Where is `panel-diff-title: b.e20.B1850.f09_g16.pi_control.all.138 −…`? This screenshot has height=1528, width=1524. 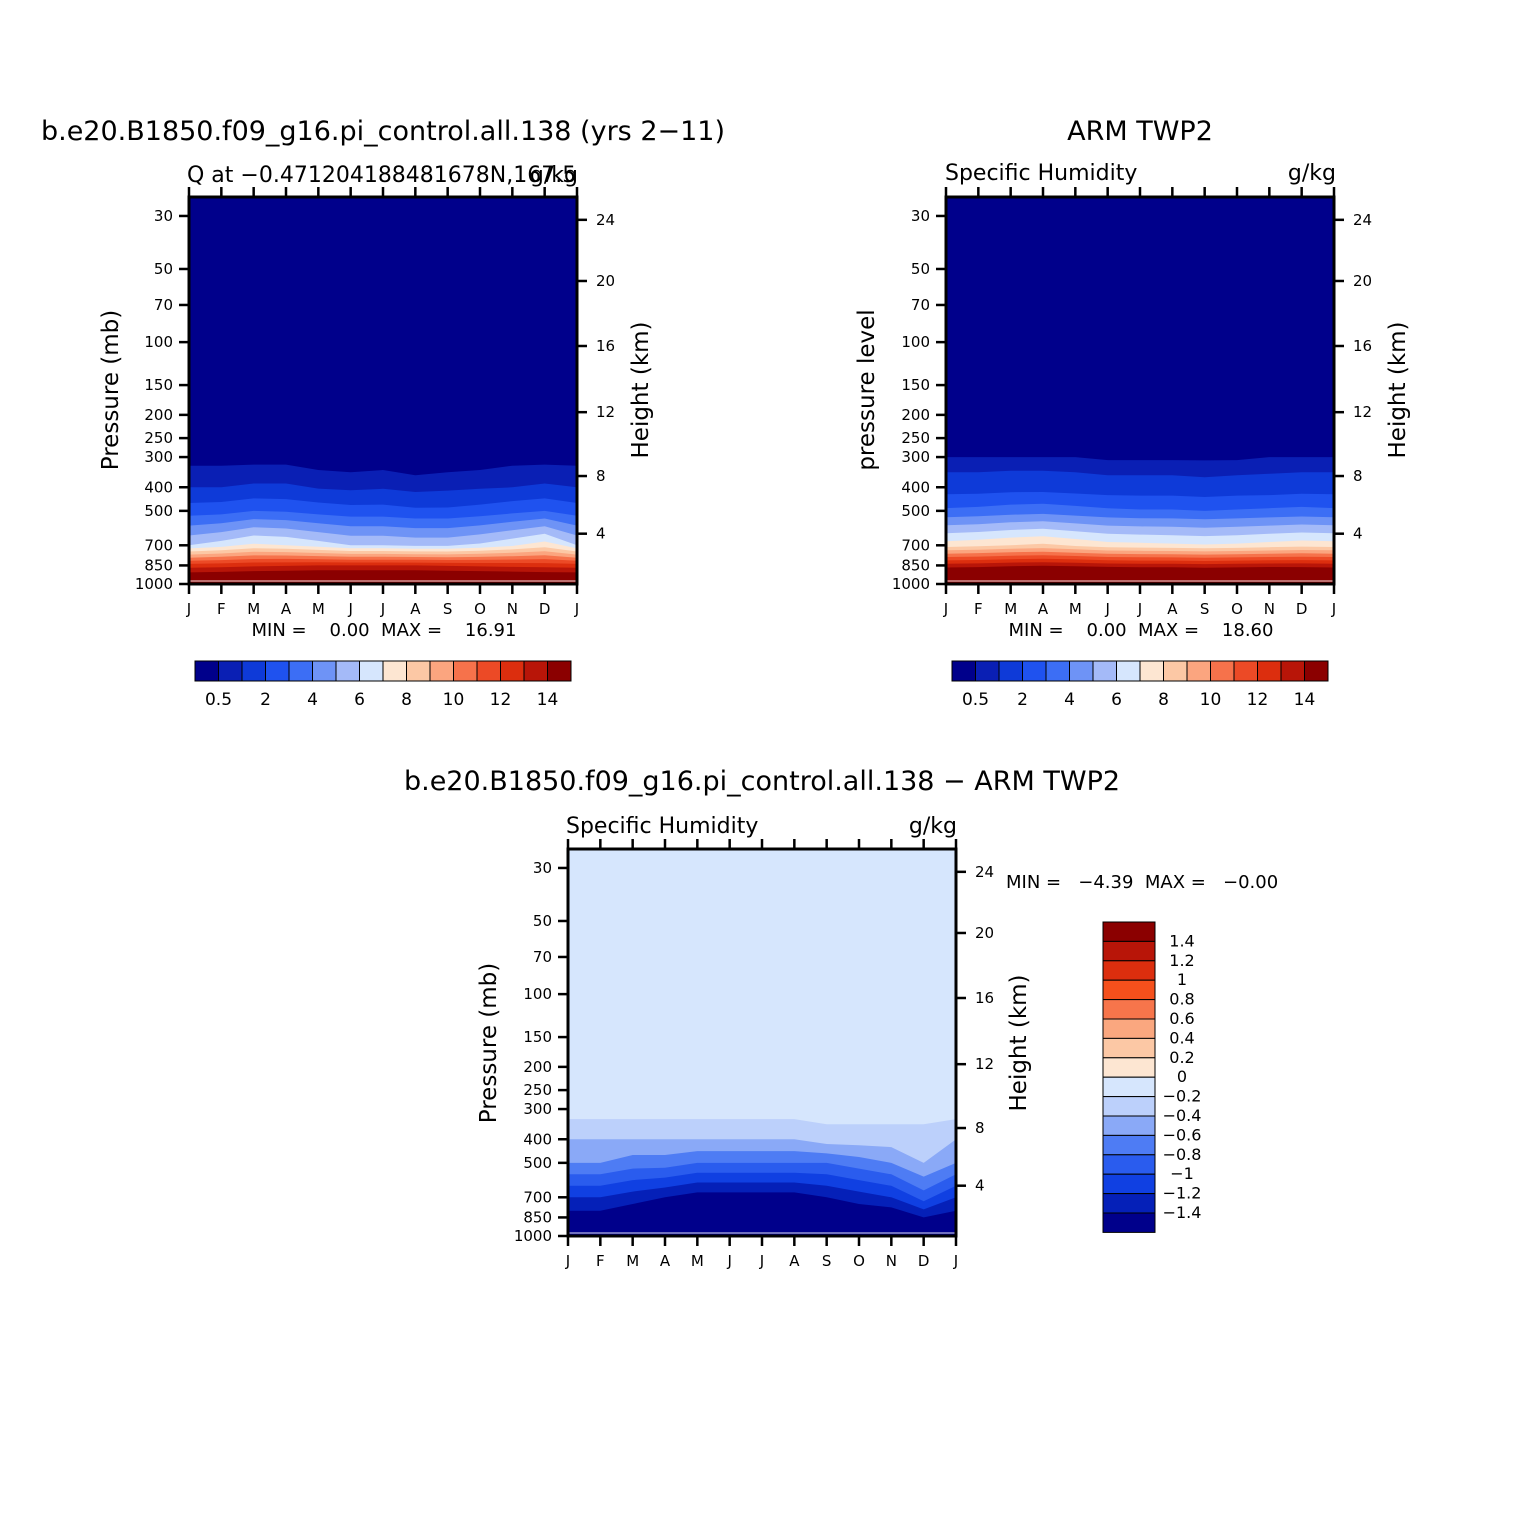 panel-diff-title: b.e20.B1850.f09_g16.pi_control.all.138 −… is located at coordinates (762, 781).